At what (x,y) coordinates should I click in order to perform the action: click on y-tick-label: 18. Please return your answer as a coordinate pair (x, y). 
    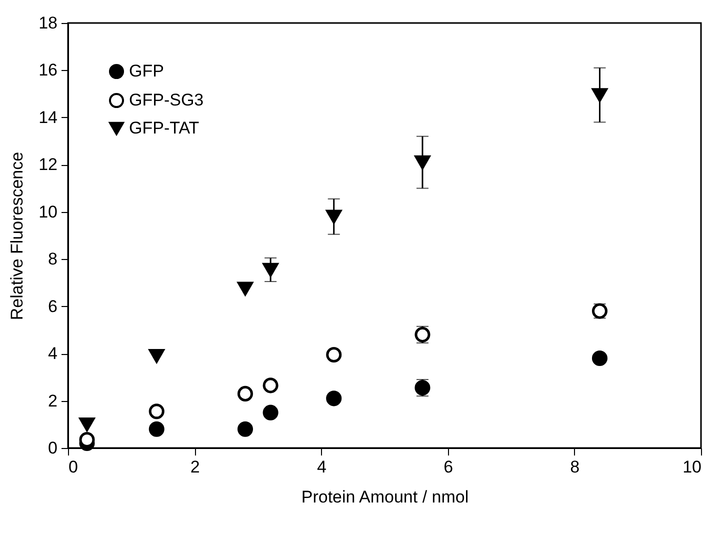
    Looking at the image, I should click on (48, 23).